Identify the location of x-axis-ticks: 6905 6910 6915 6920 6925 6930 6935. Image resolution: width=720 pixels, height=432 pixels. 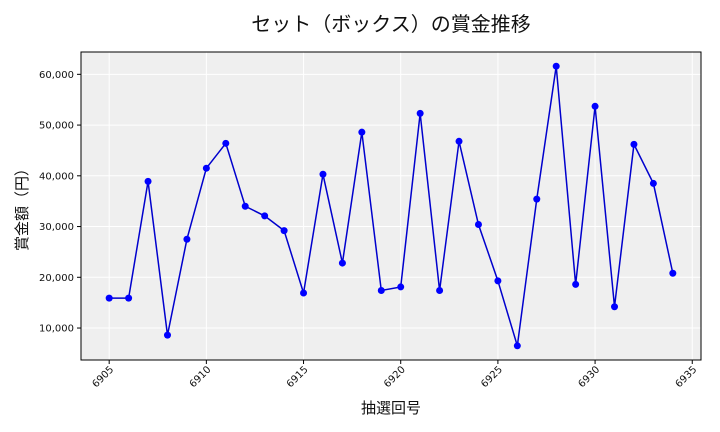
(395, 375).